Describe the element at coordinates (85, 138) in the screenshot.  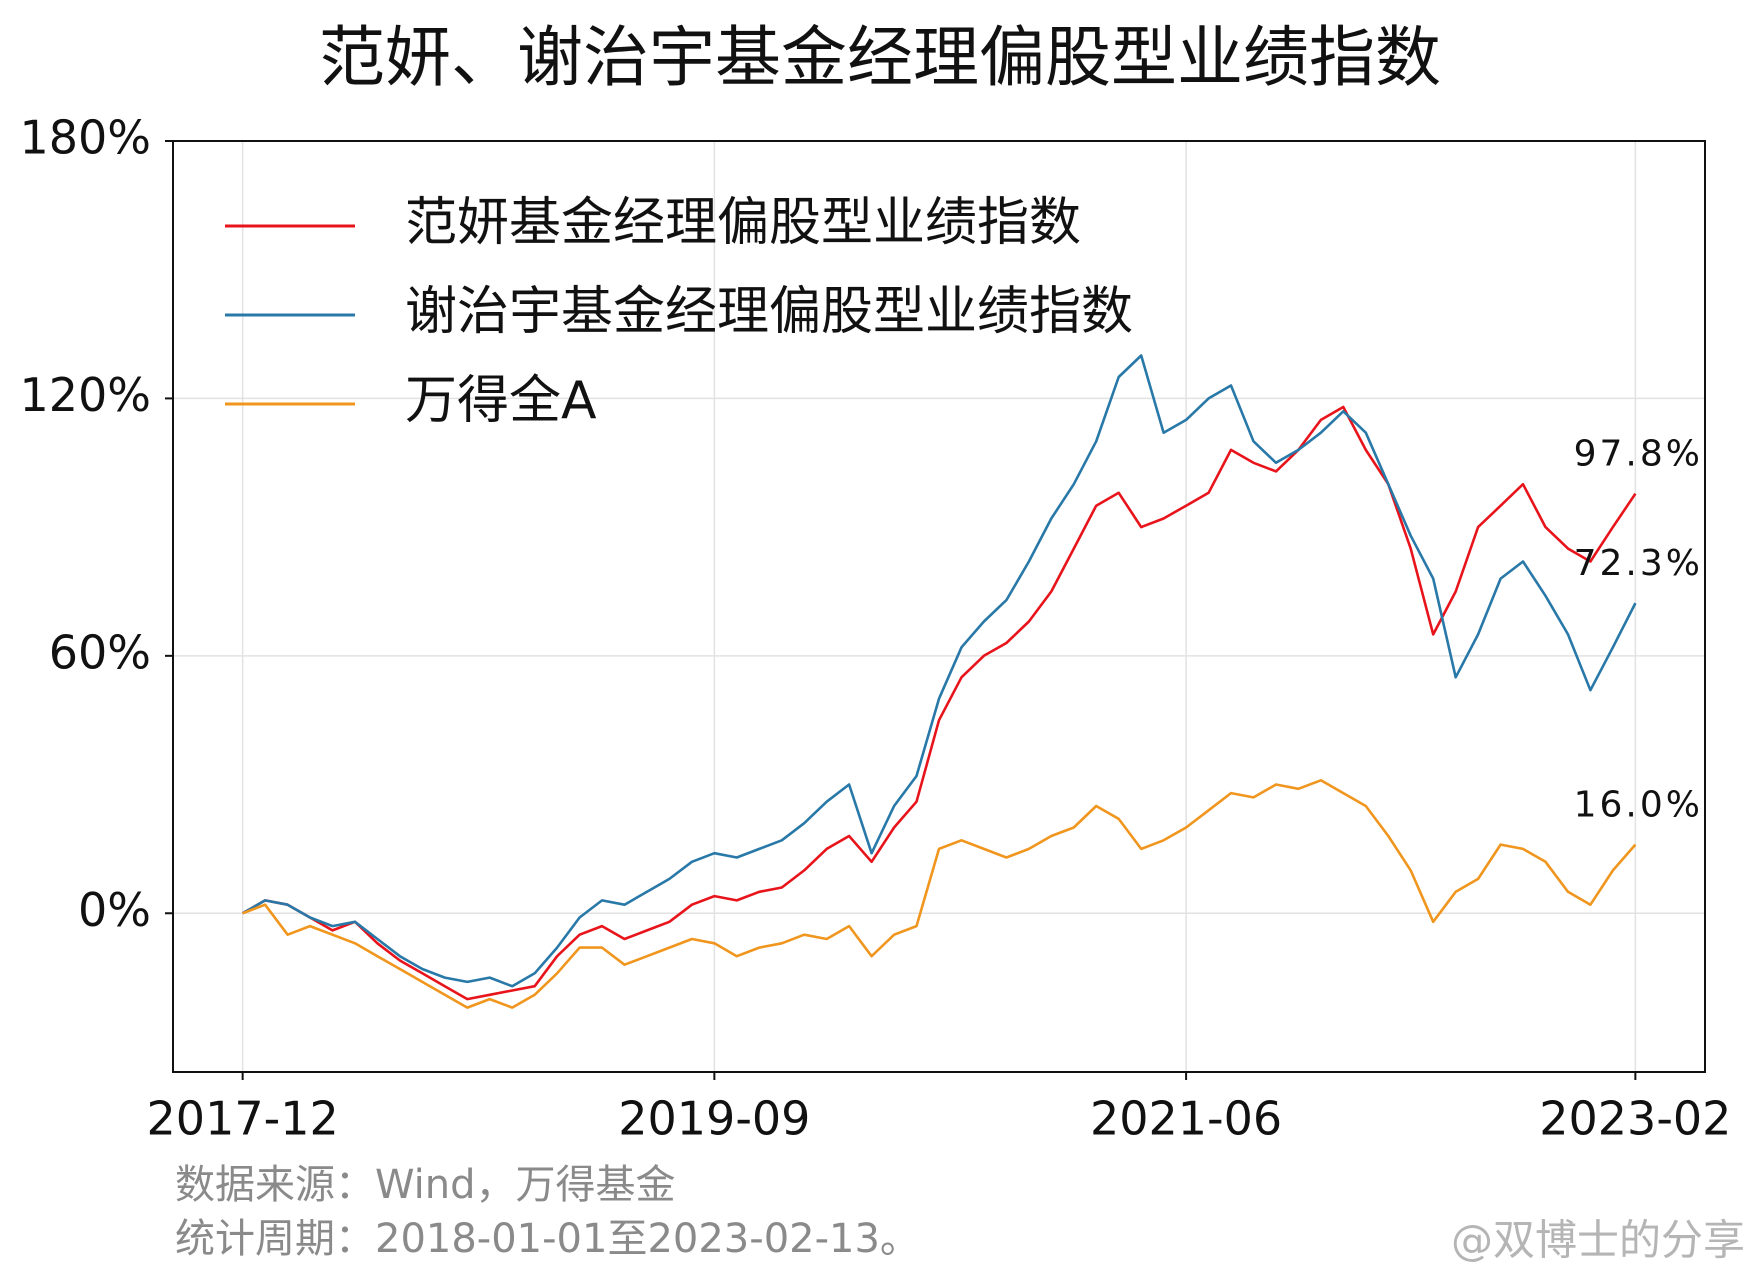
I see `y-tick-label: 180%` at that location.